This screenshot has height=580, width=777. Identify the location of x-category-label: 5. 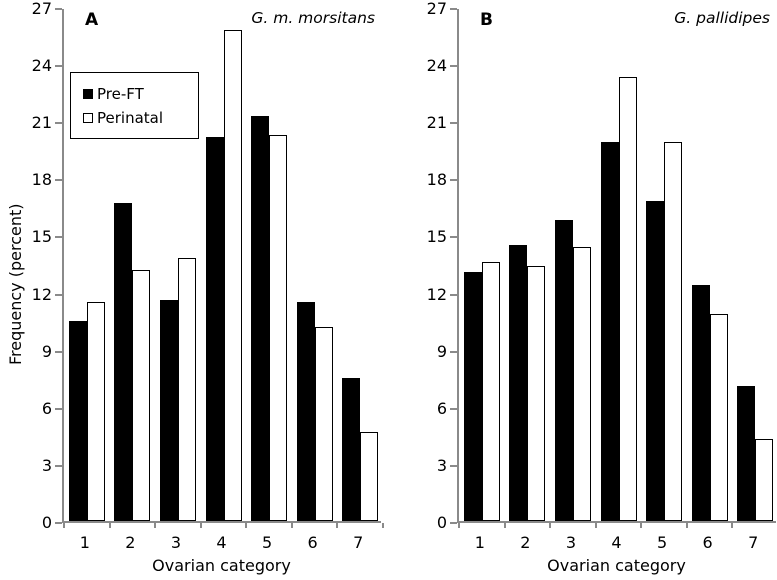
(662, 542).